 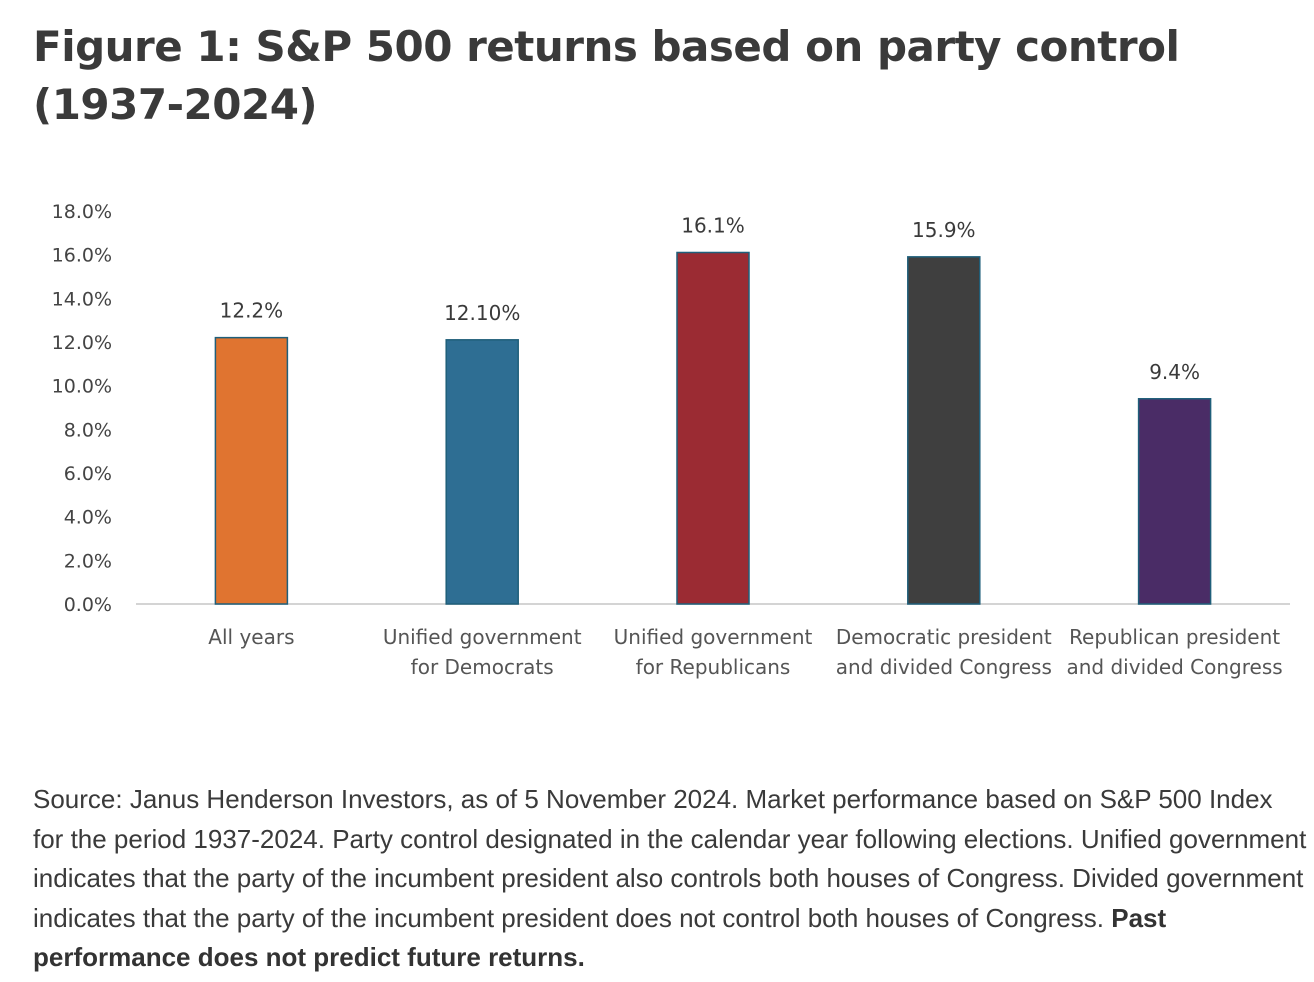 I want to click on y-tick-label: 6.0%, so click(x=88, y=474).